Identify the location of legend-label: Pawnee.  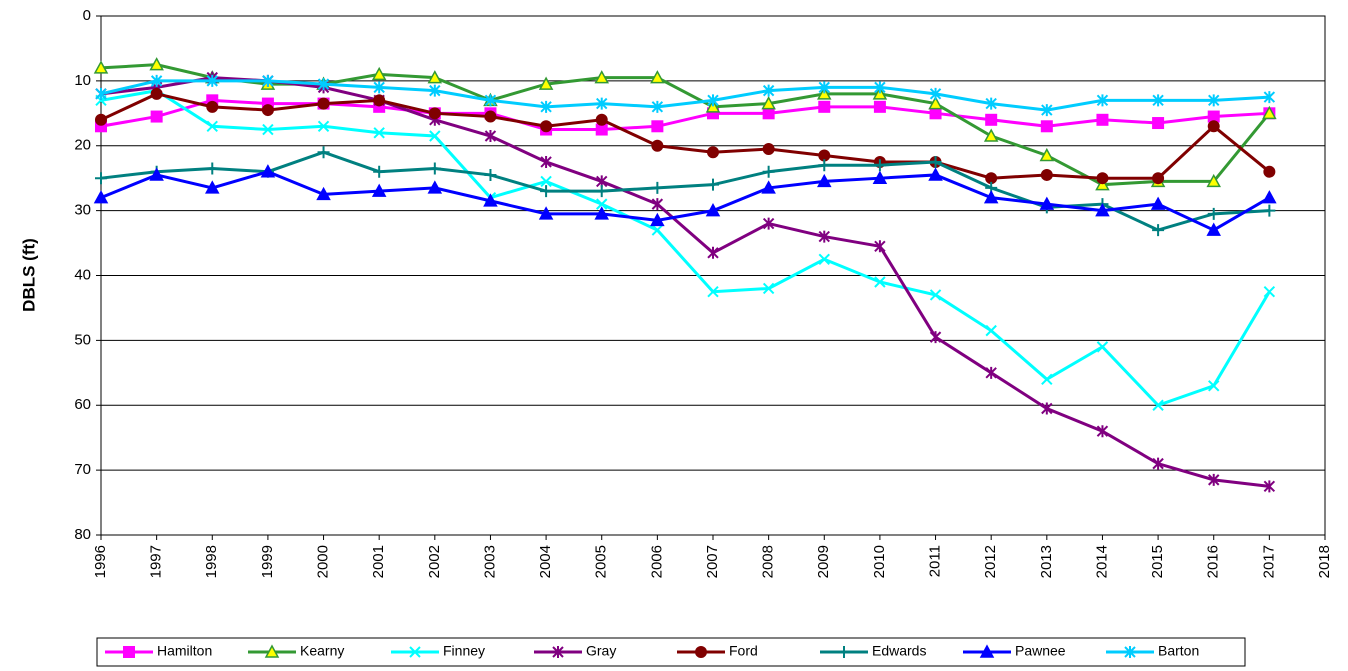
(1040, 651).